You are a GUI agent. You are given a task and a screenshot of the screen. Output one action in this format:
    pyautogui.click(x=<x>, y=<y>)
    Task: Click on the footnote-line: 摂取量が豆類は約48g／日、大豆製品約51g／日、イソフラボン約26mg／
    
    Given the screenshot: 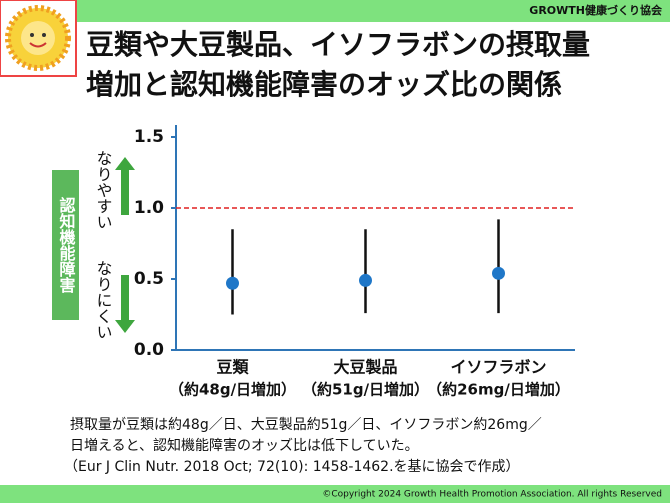 What is the action you would take?
    pyautogui.click(x=306, y=425)
    